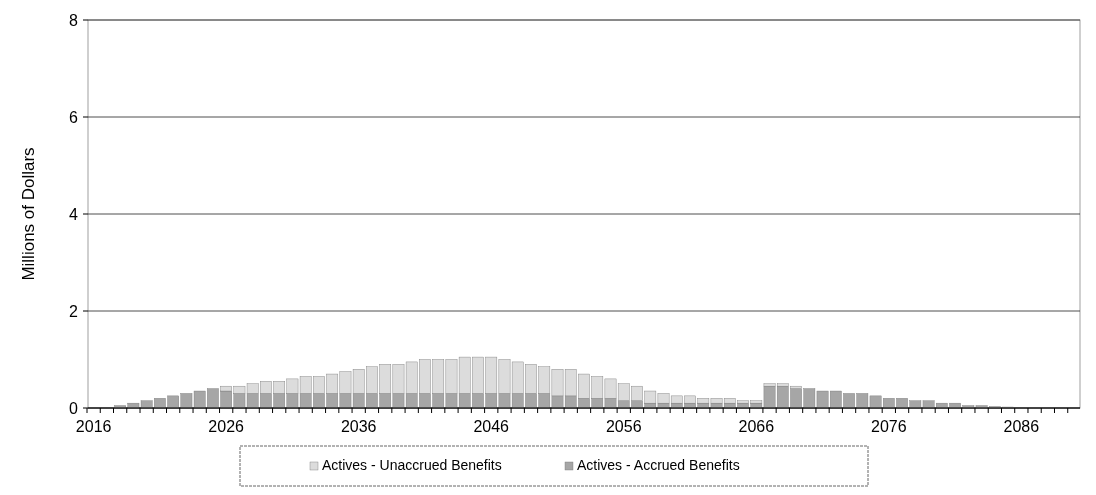  Describe the element at coordinates (658, 465) in the screenshot. I see `legend-label: Actives - Accrued Benefits` at that location.